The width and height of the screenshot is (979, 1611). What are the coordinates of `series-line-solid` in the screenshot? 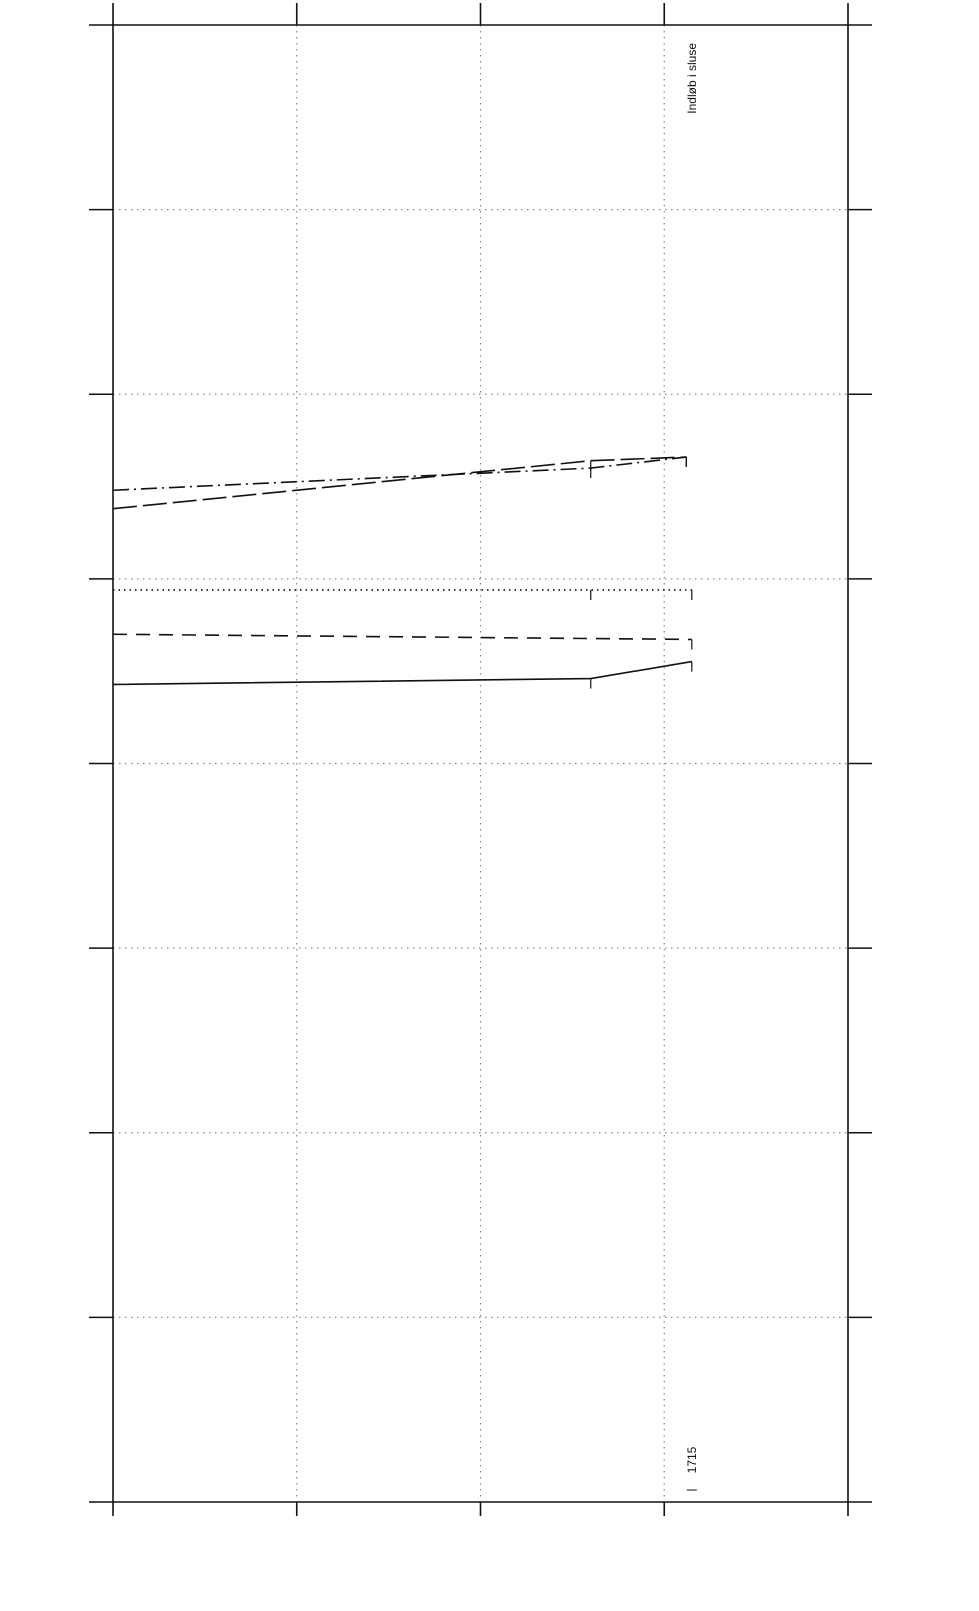 It's located at (402, 673).